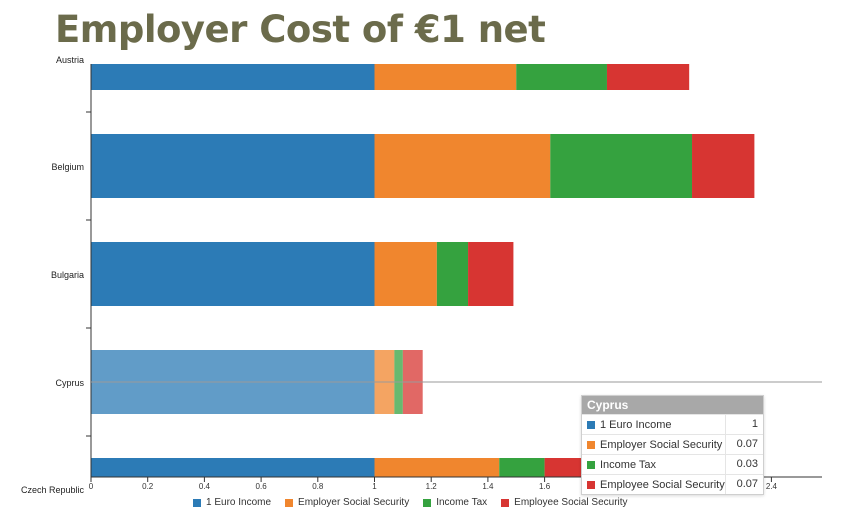  What do you see at coordinates (91, 486) in the screenshot?
I see `x-tick-label: 0` at bounding box center [91, 486].